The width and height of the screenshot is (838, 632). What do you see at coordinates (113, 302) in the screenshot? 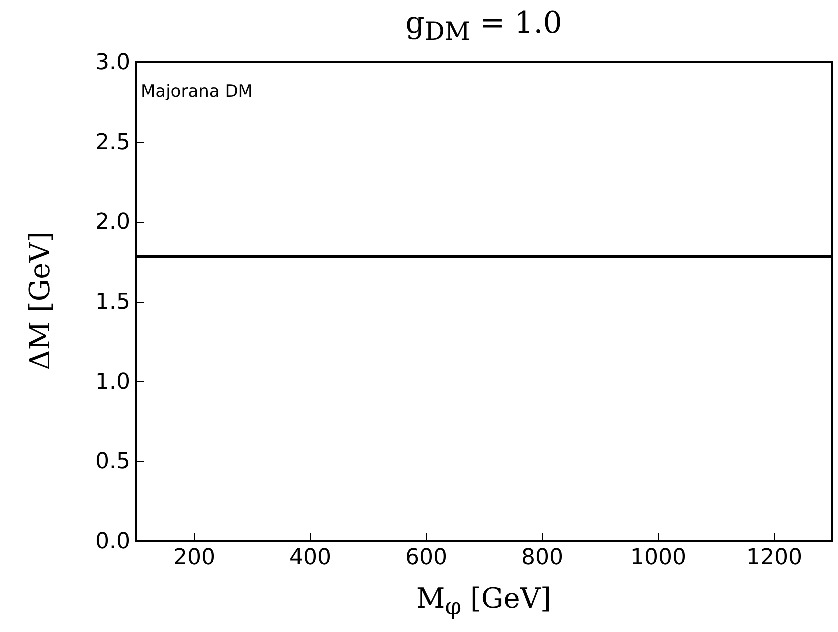
I see `y-tick-label: 1.5` at bounding box center [113, 302].